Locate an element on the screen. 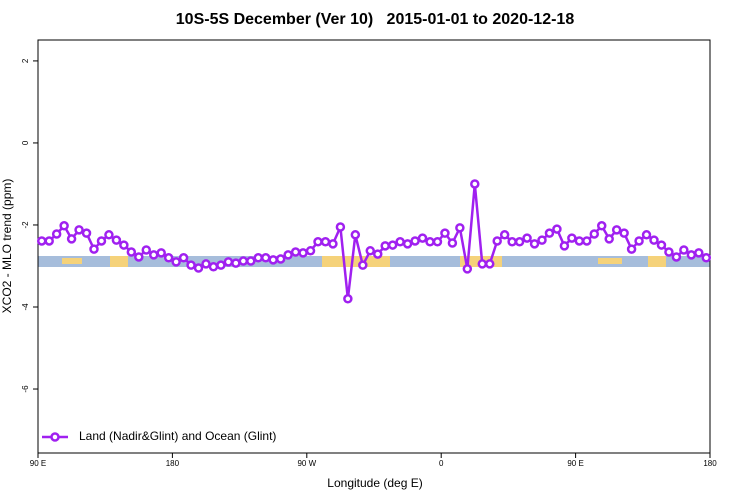  legend-label: Land (Nadir&Glint) and Ocean (Glint) is located at coordinates (177, 436).